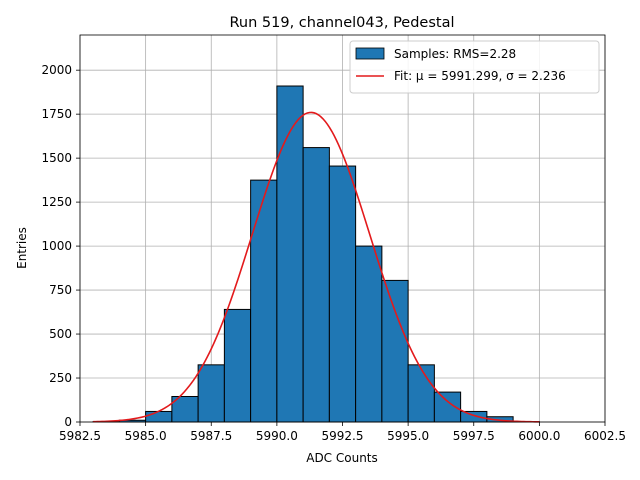 Image resolution: width=640 pixels, height=480 pixels. What do you see at coordinates (80, 436) in the screenshot?
I see `x-tick-label: 5982.5` at bounding box center [80, 436].